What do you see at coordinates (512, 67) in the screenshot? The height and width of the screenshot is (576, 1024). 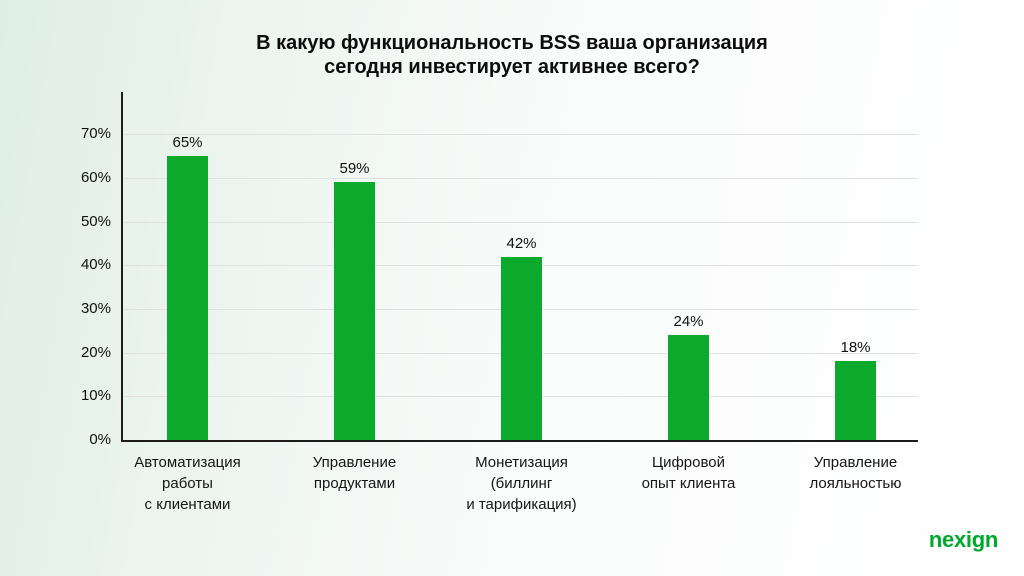 I see `chart-title-line-2: сегодня инвестирует активнее всего?` at bounding box center [512, 67].